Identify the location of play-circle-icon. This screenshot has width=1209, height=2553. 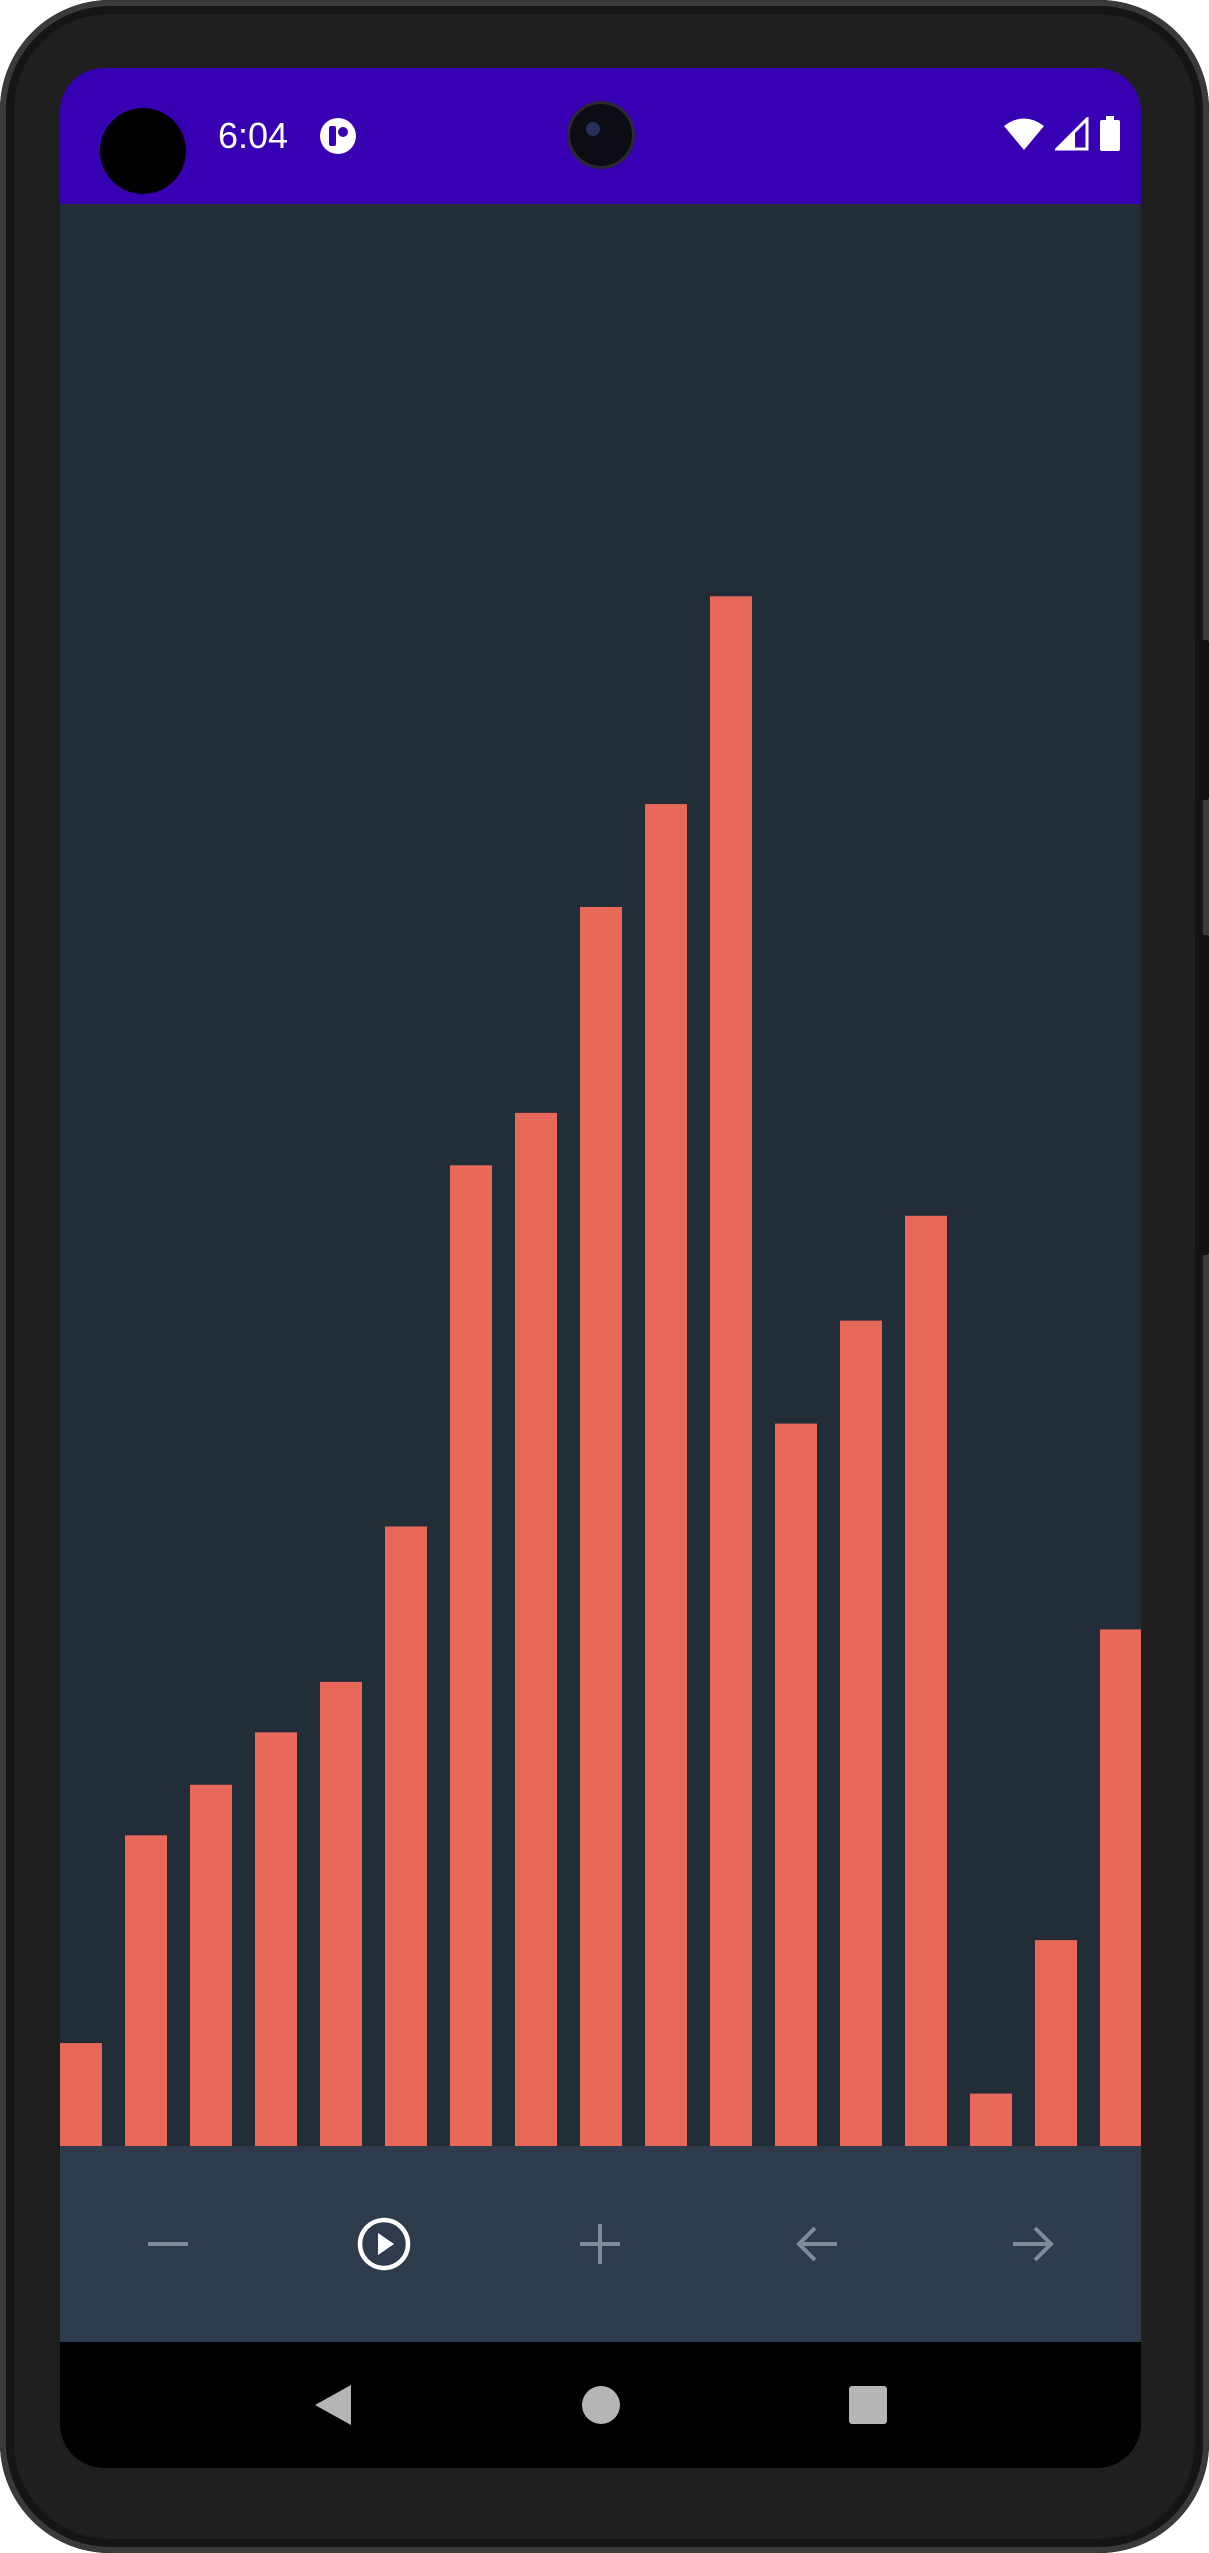
(384, 2244).